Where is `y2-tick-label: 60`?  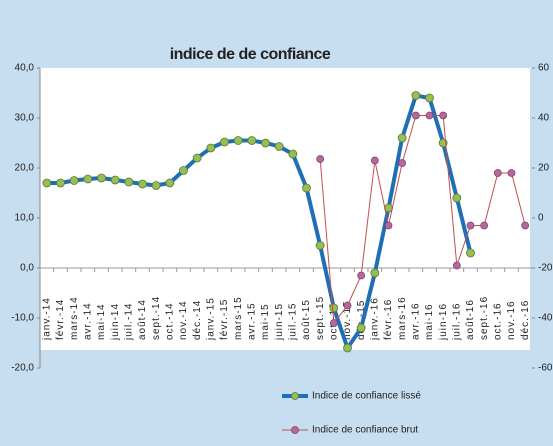 y2-tick-label: 60 is located at coordinates (544, 68).